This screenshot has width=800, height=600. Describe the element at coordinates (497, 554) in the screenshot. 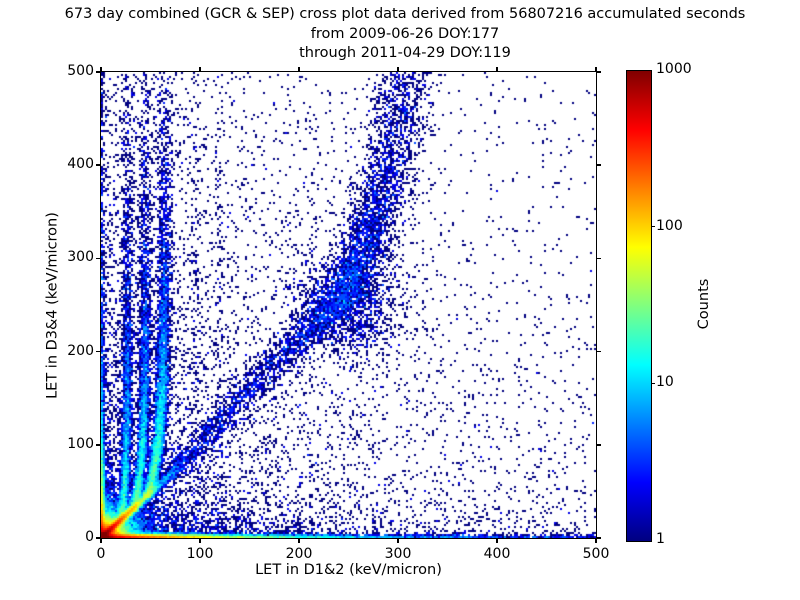

I see `x-tick-label: 400` at that location.